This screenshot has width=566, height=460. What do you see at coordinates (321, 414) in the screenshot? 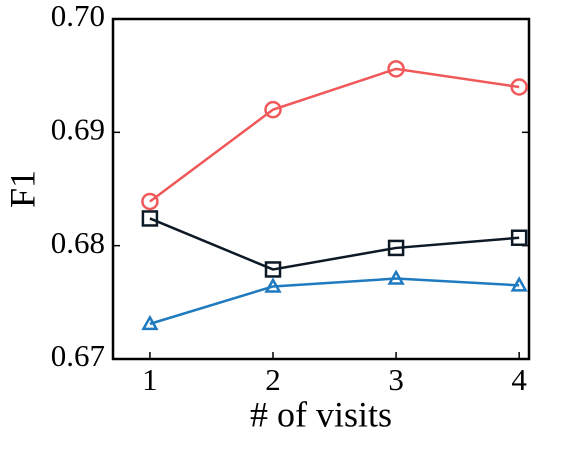
I see `x-axis-label: # of visits` at bounding box center [321, 414].